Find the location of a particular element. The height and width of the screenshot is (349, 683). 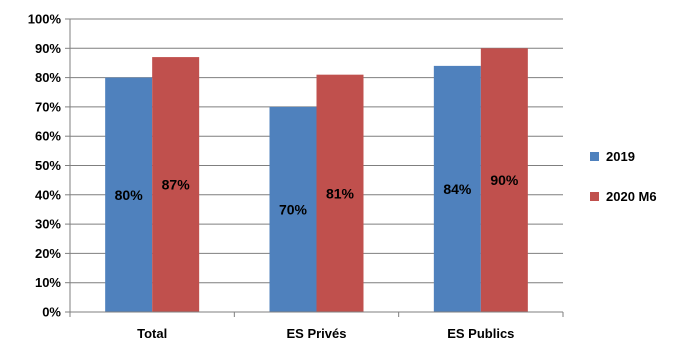

y-tick-label: 50% is located at coordinates (48, 165).